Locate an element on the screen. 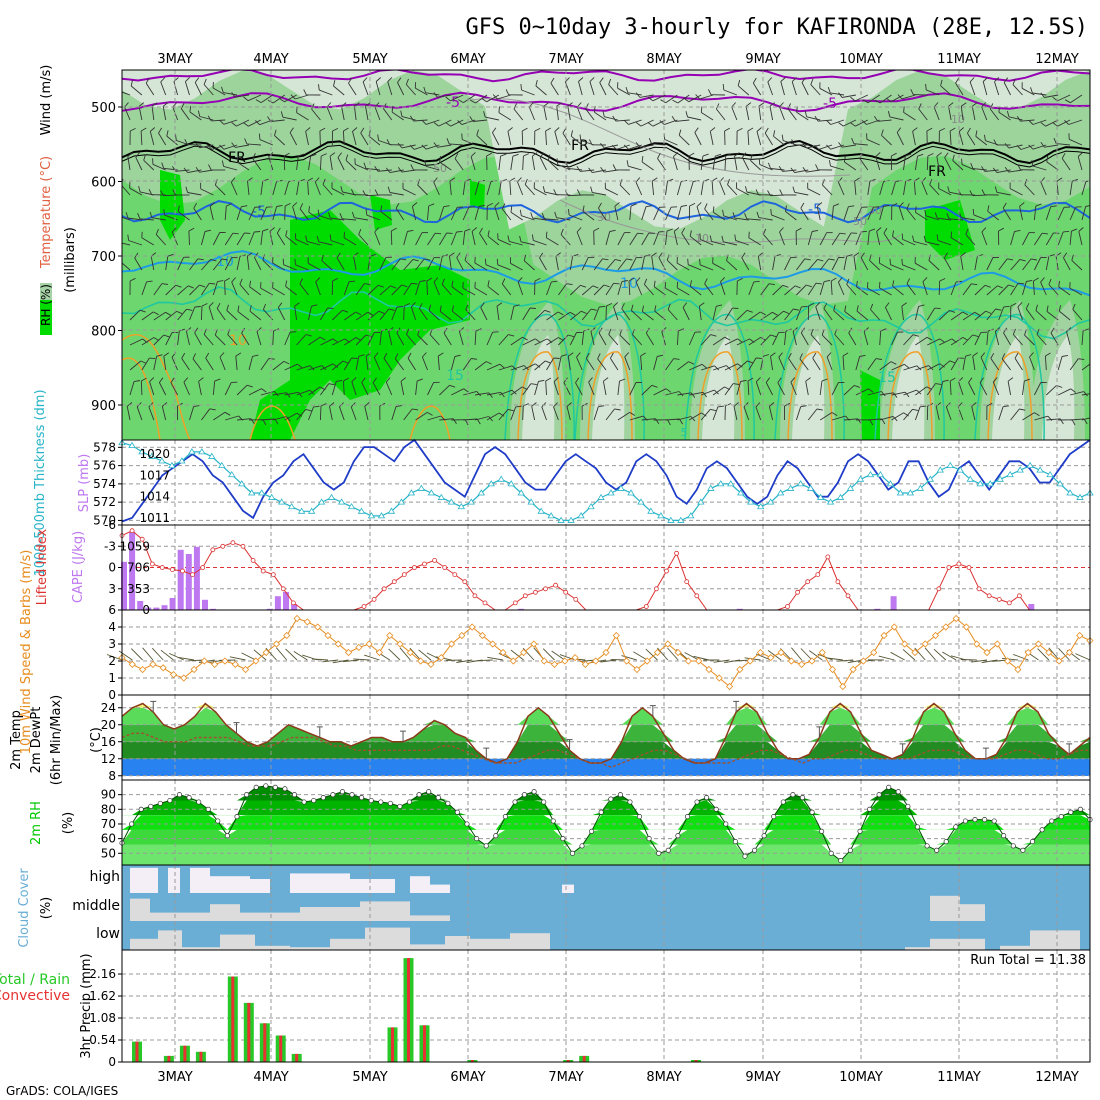 The width and height of the screenshot is (1100, 1100). footer-credit: GrADS: COLA/IGES is located at coordinates (62, 1091).